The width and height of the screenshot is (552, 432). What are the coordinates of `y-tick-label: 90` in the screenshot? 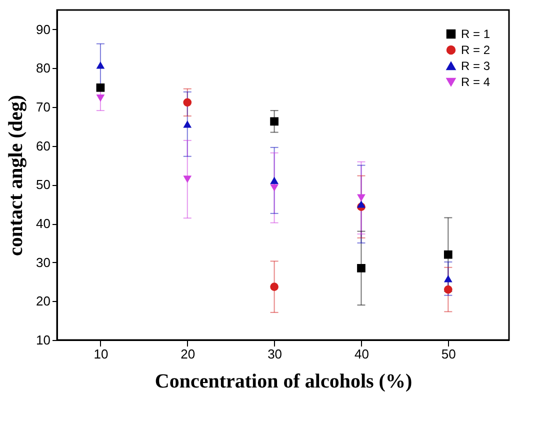 It's located at (43, 29).